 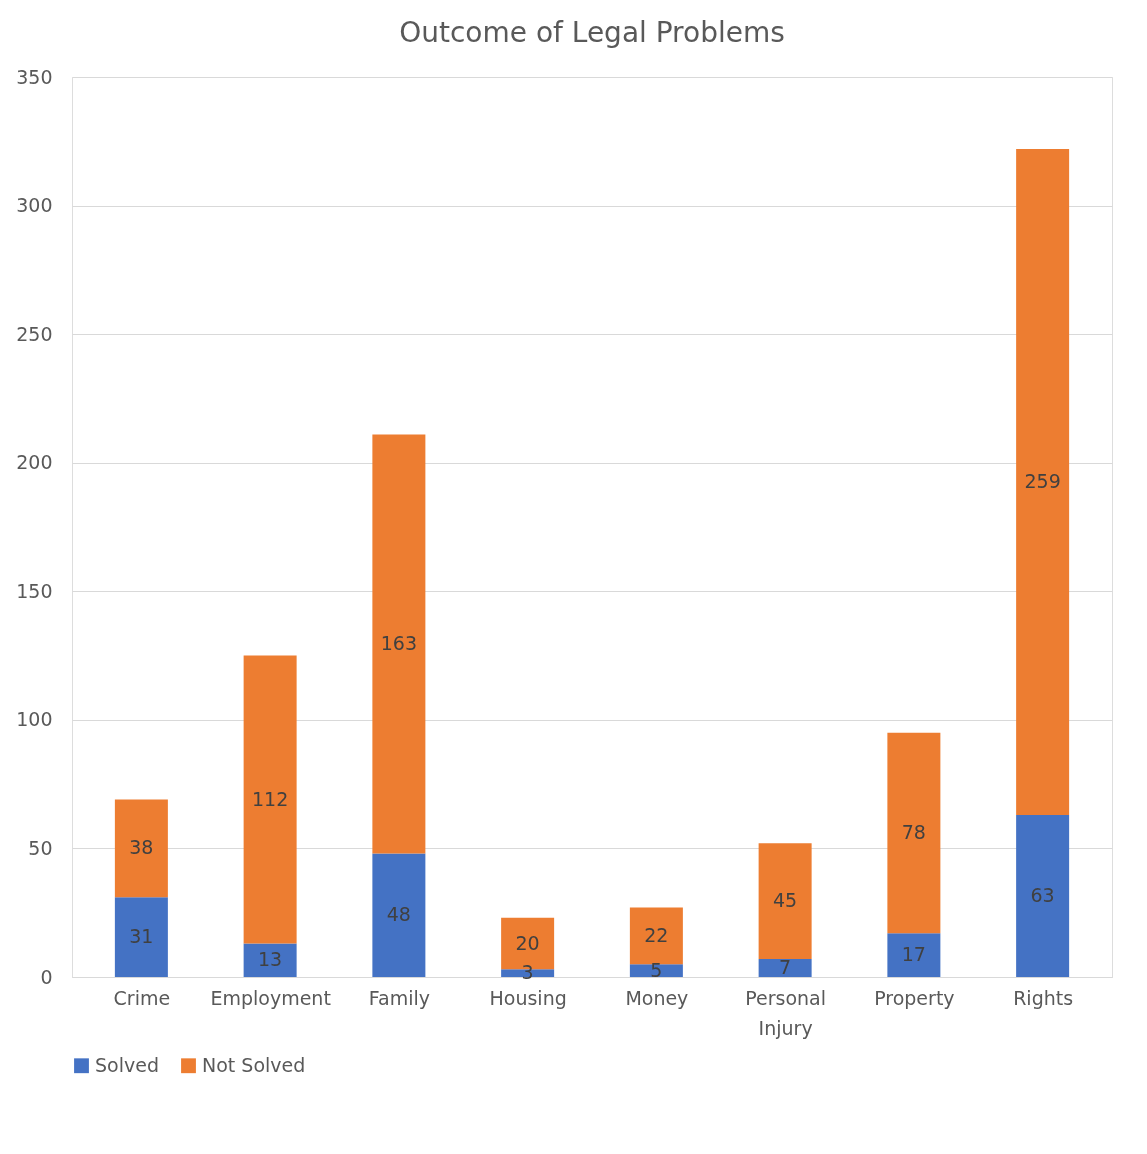 I want to click on x-tick-label: Property, so click(x=914, y=997).